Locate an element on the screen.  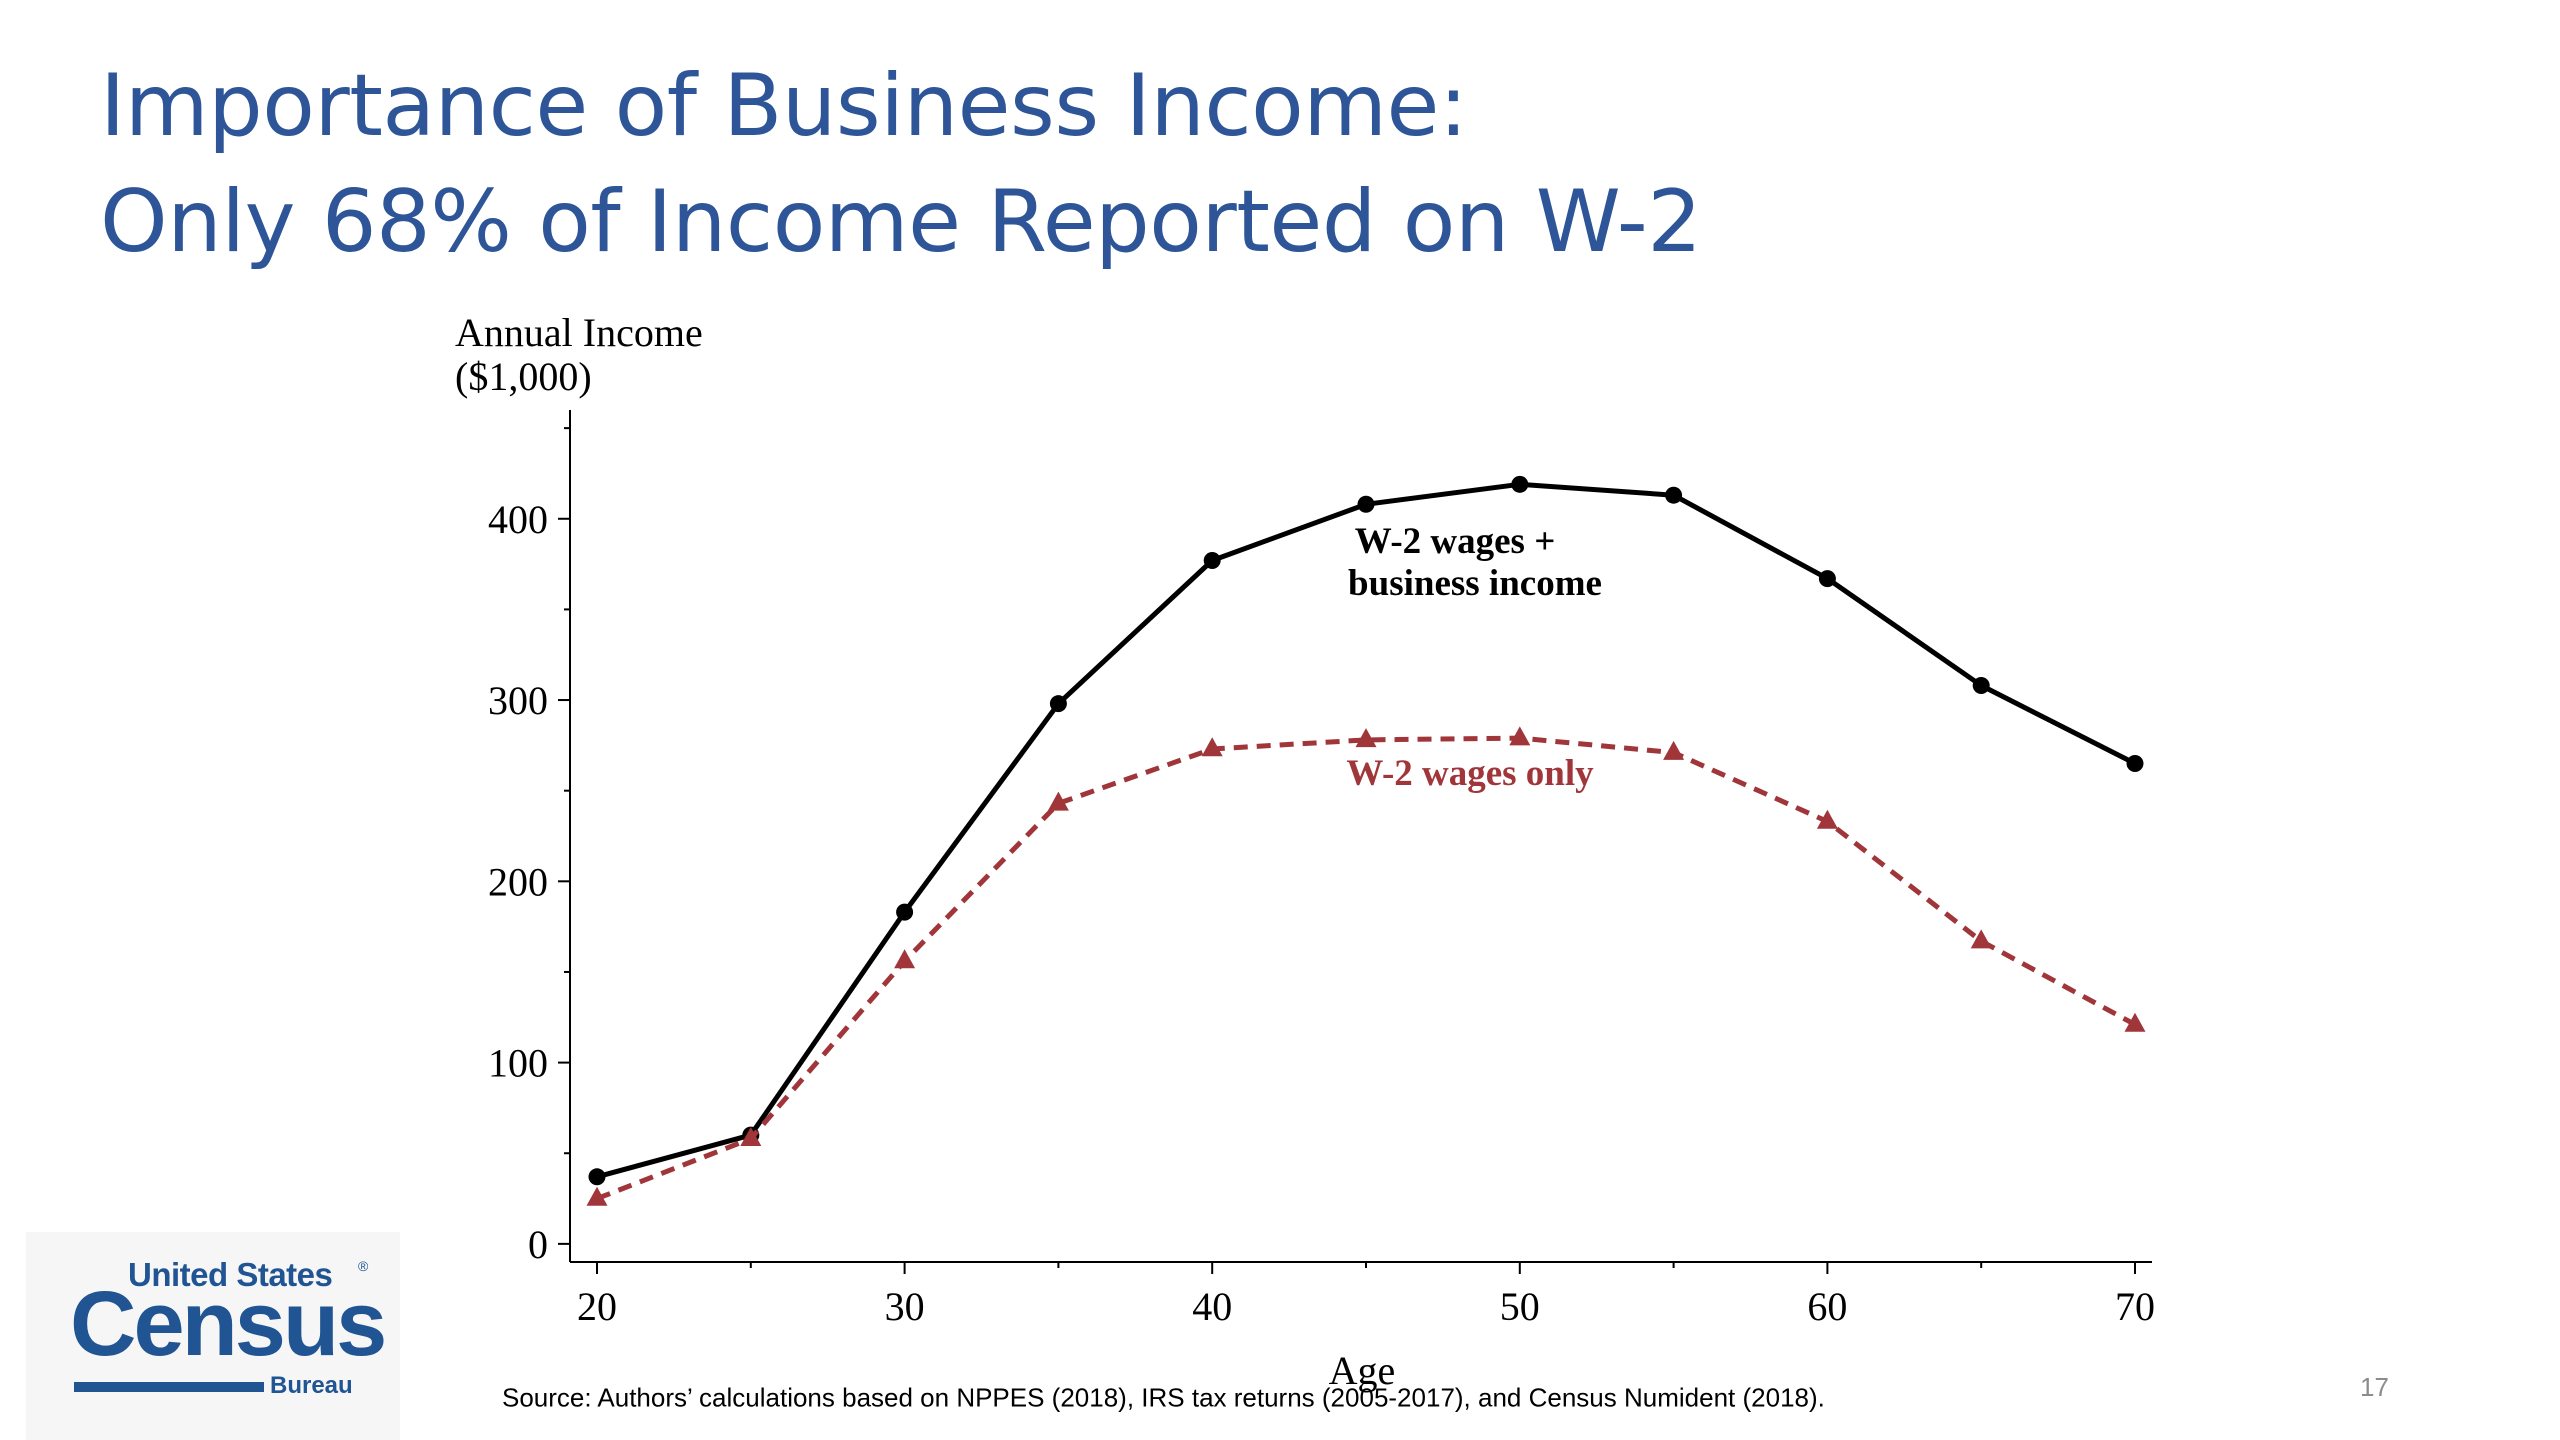
slide-title-line-1: Importance of Business Income: is located at coordinates (784, 106).